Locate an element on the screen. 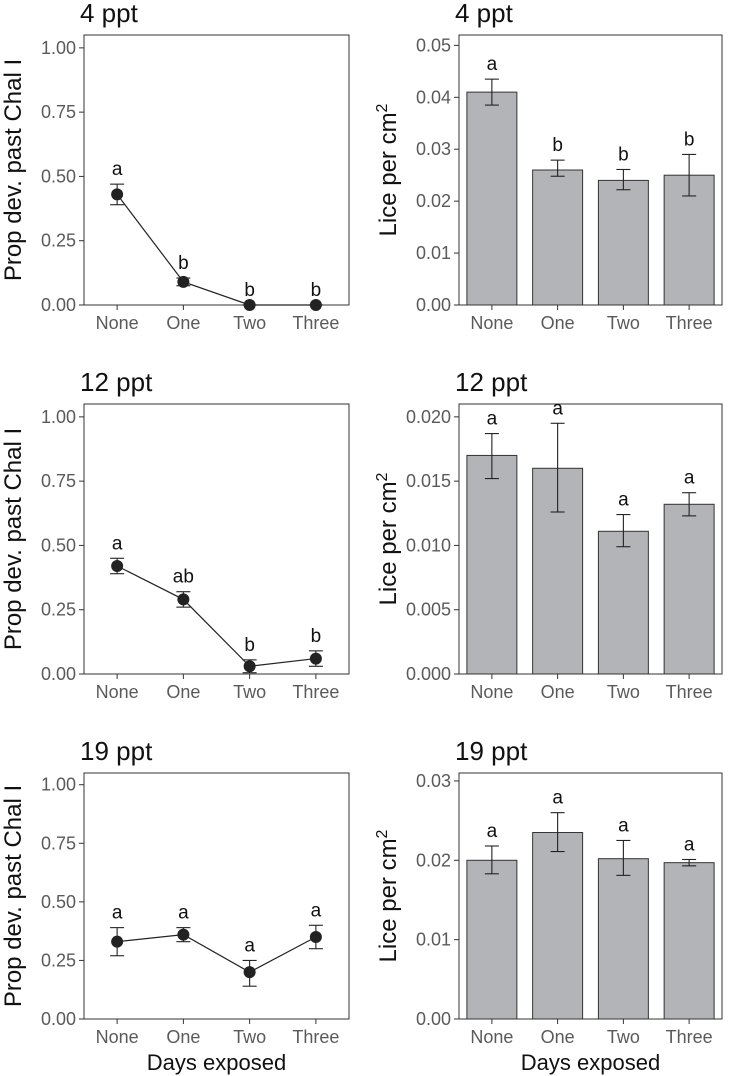 This screenshot has height=1076, width=750. bar-none is located at coordinates (492, 939).